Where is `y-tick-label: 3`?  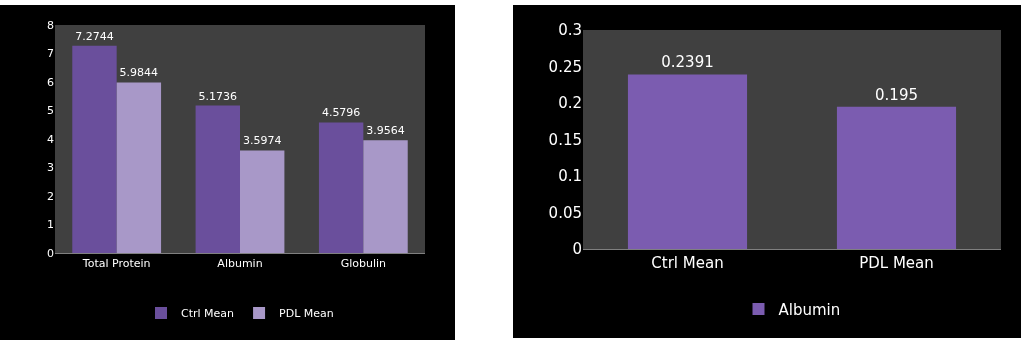 y-tick-label: 3 is located at coordinates (50, 168).